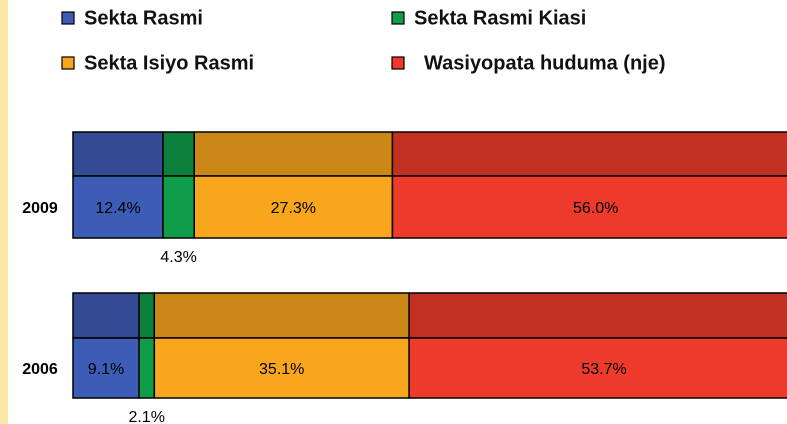  What do you see at coordinates (143, 18) in the screenshot?
I see `legend-label: Sekta Rasmi` at bounding box center [143, 18].